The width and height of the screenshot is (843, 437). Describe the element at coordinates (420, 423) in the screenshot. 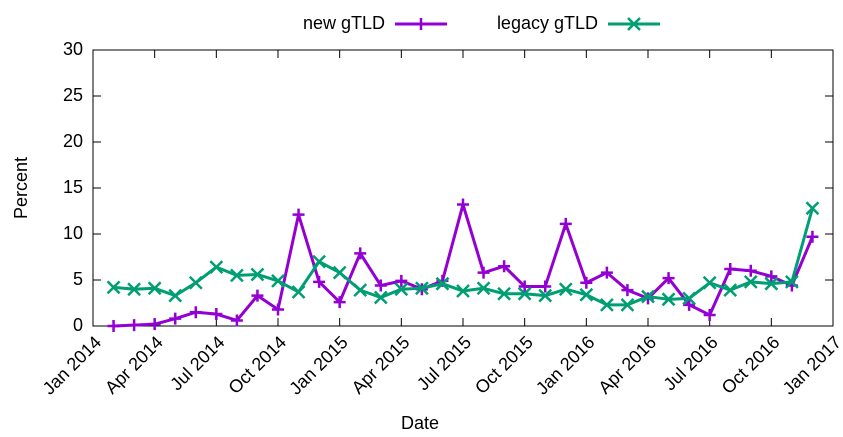

I see `x-axis-label: Date` at that location.